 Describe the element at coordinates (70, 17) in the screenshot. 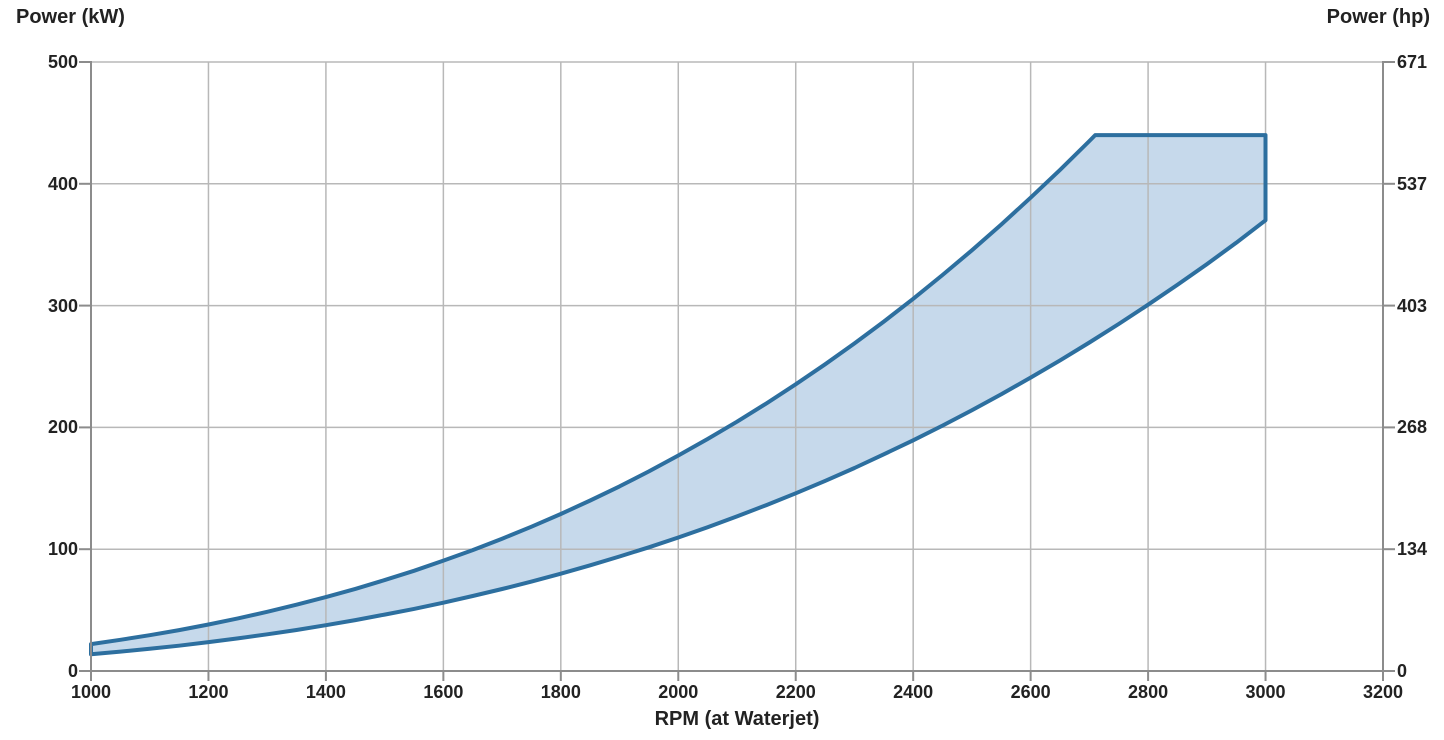

I see `left-axis-title: Power (kW)` at that location.